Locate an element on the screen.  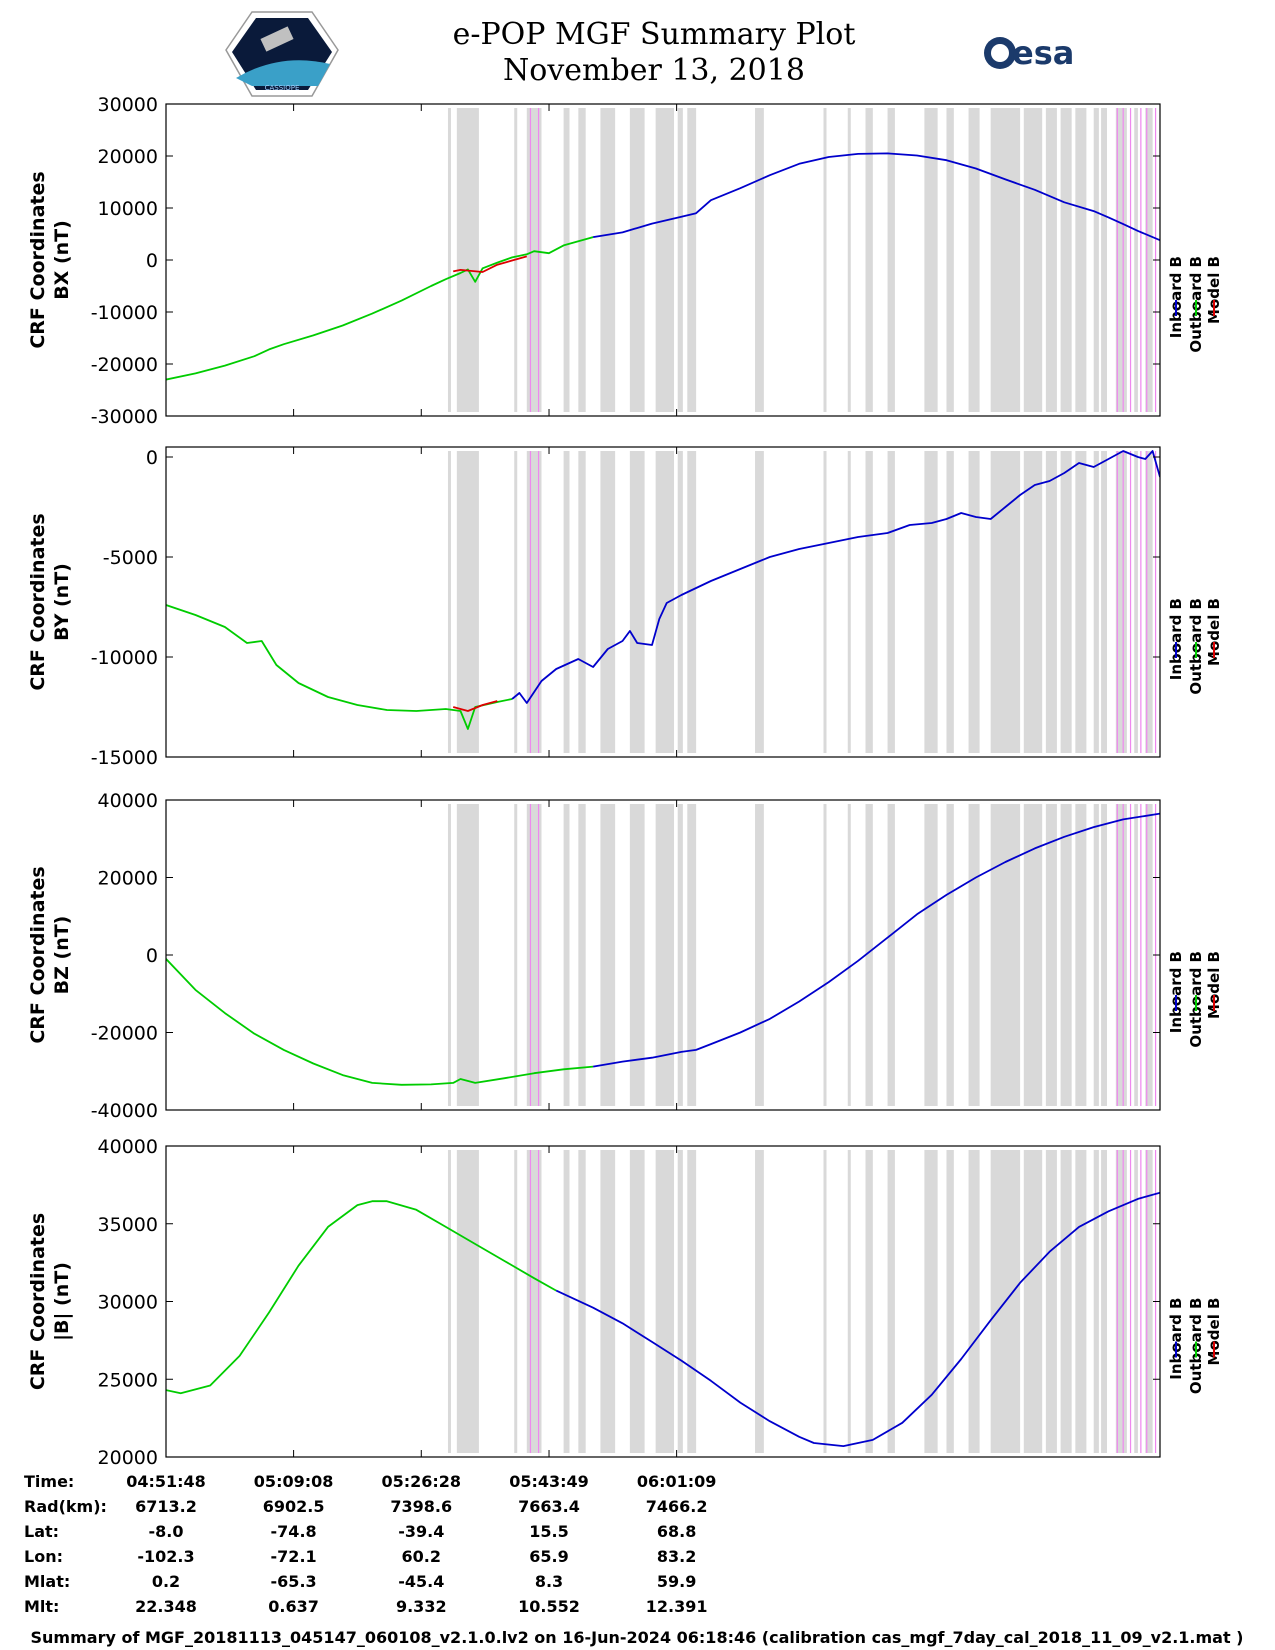
y-tick-label: -10000 is located at coordinates (124, 313).